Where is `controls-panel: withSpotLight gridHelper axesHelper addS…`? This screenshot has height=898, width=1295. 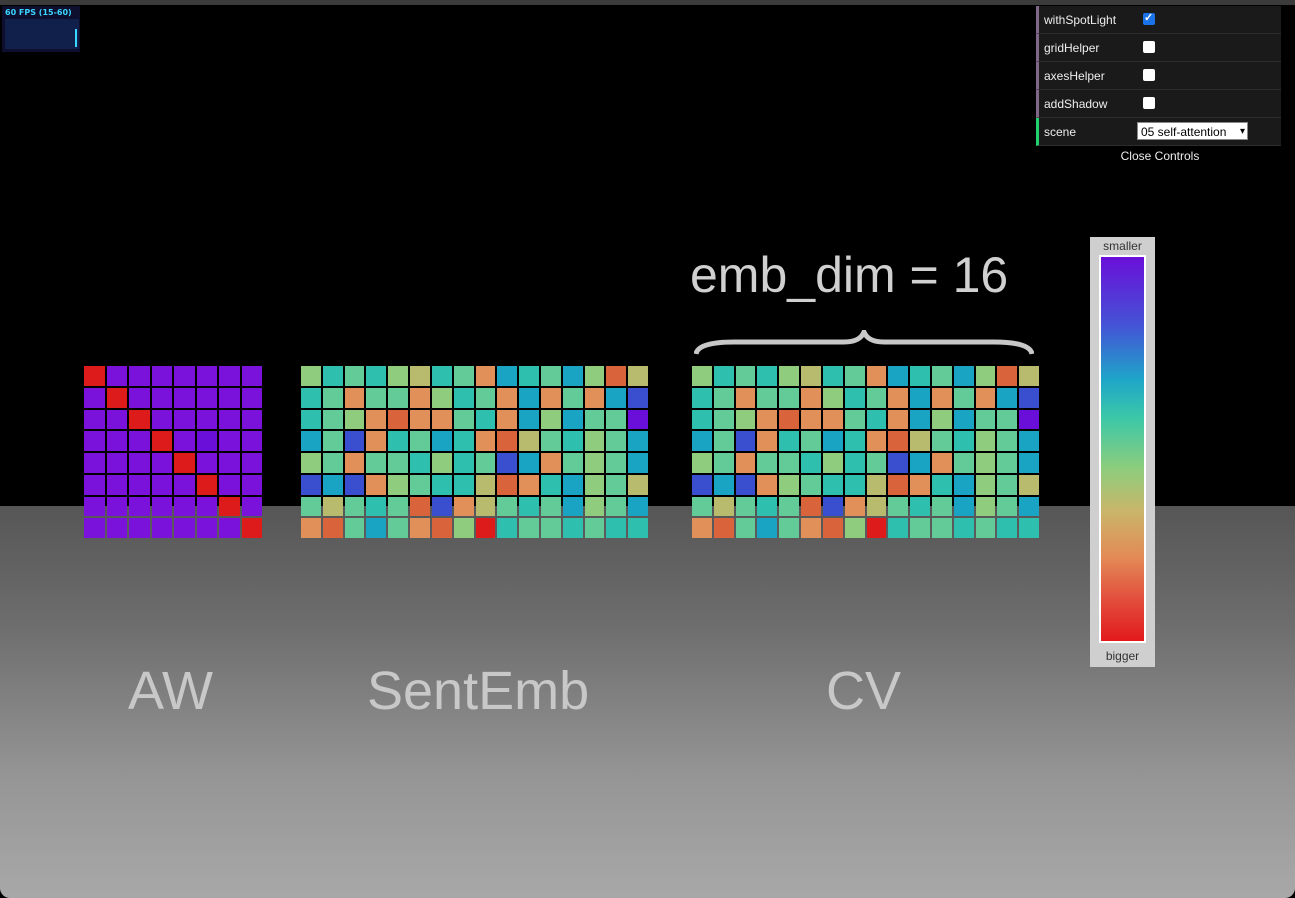
controls-panel: withSpotLight gridHelper axesHelper addS… is located at coordinates (1158, 86).